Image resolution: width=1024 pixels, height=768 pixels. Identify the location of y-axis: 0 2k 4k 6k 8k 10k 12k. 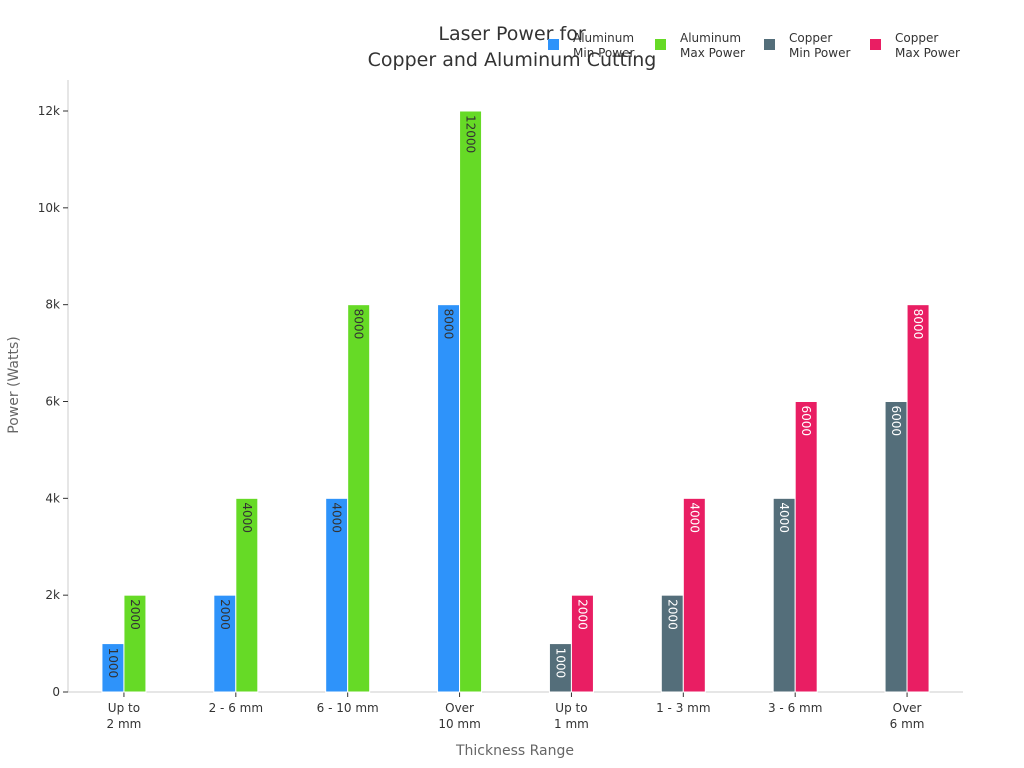
(53, 389).